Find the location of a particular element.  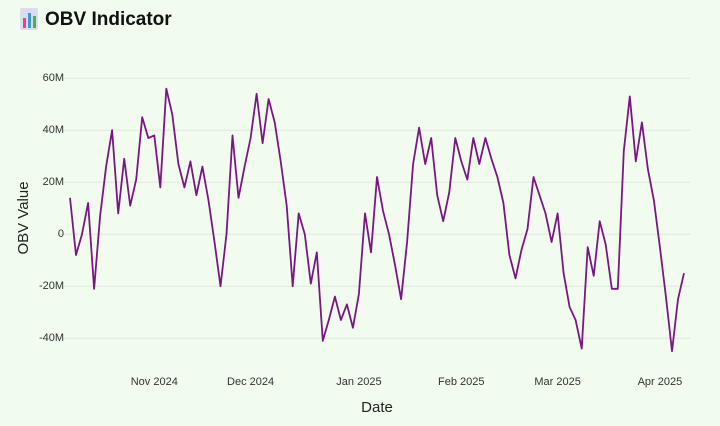

y-tick-label: -20M is located at coordinates (51, 286).